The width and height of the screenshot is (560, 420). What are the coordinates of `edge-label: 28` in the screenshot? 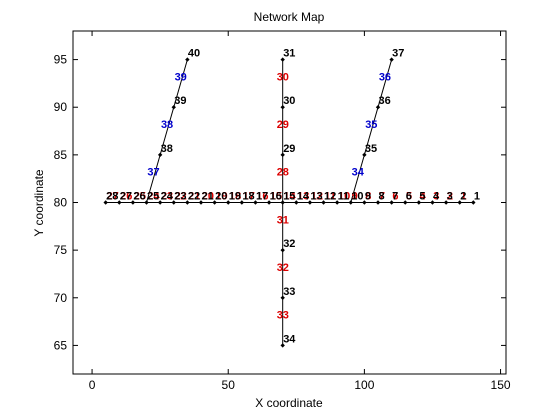 It's located at (283, 173).